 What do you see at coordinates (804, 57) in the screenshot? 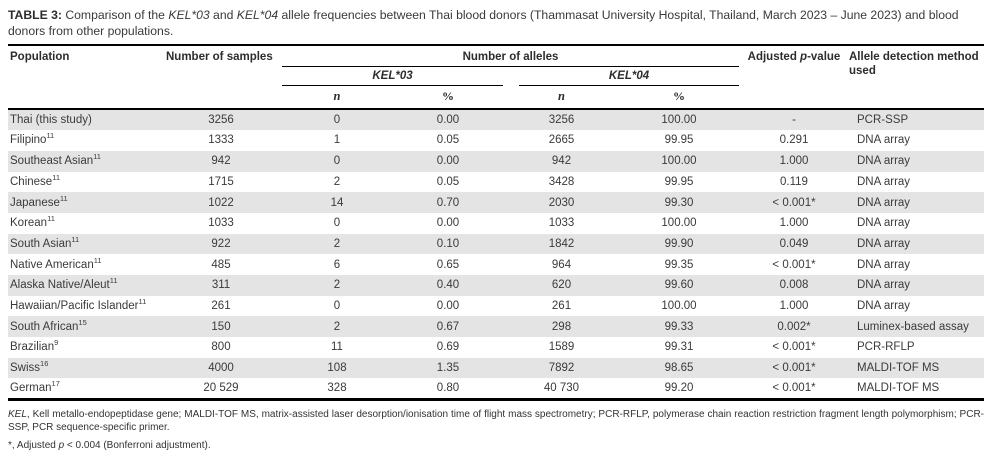
I see `pvalue-label-p: p` at bounding box center [804, 57].